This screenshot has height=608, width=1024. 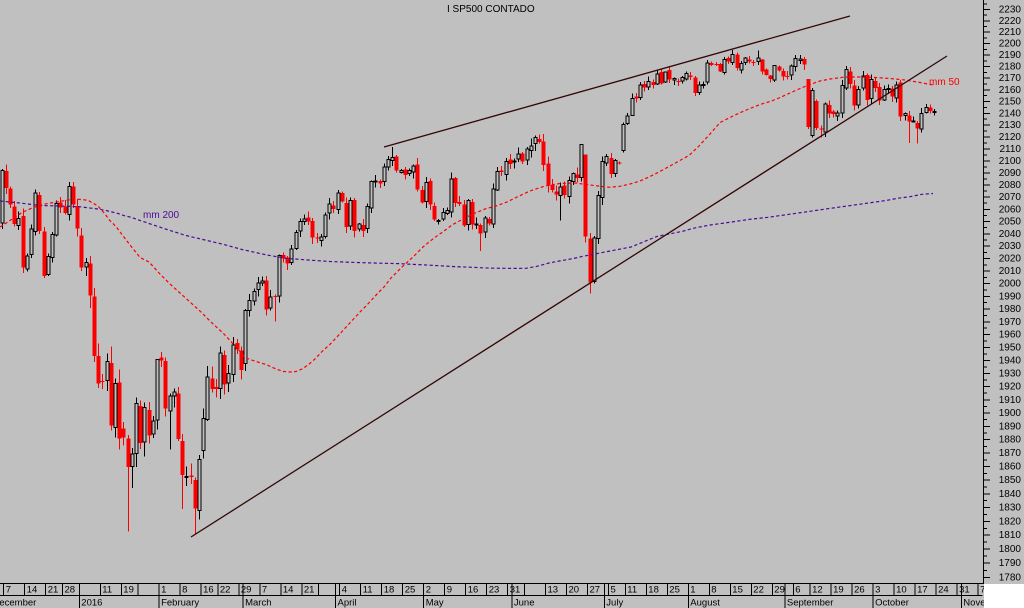 What do you see at coordinates (1010, 173) in the screenshot?
I see `svg-text: 2090` at bounding box center [1010, 173].